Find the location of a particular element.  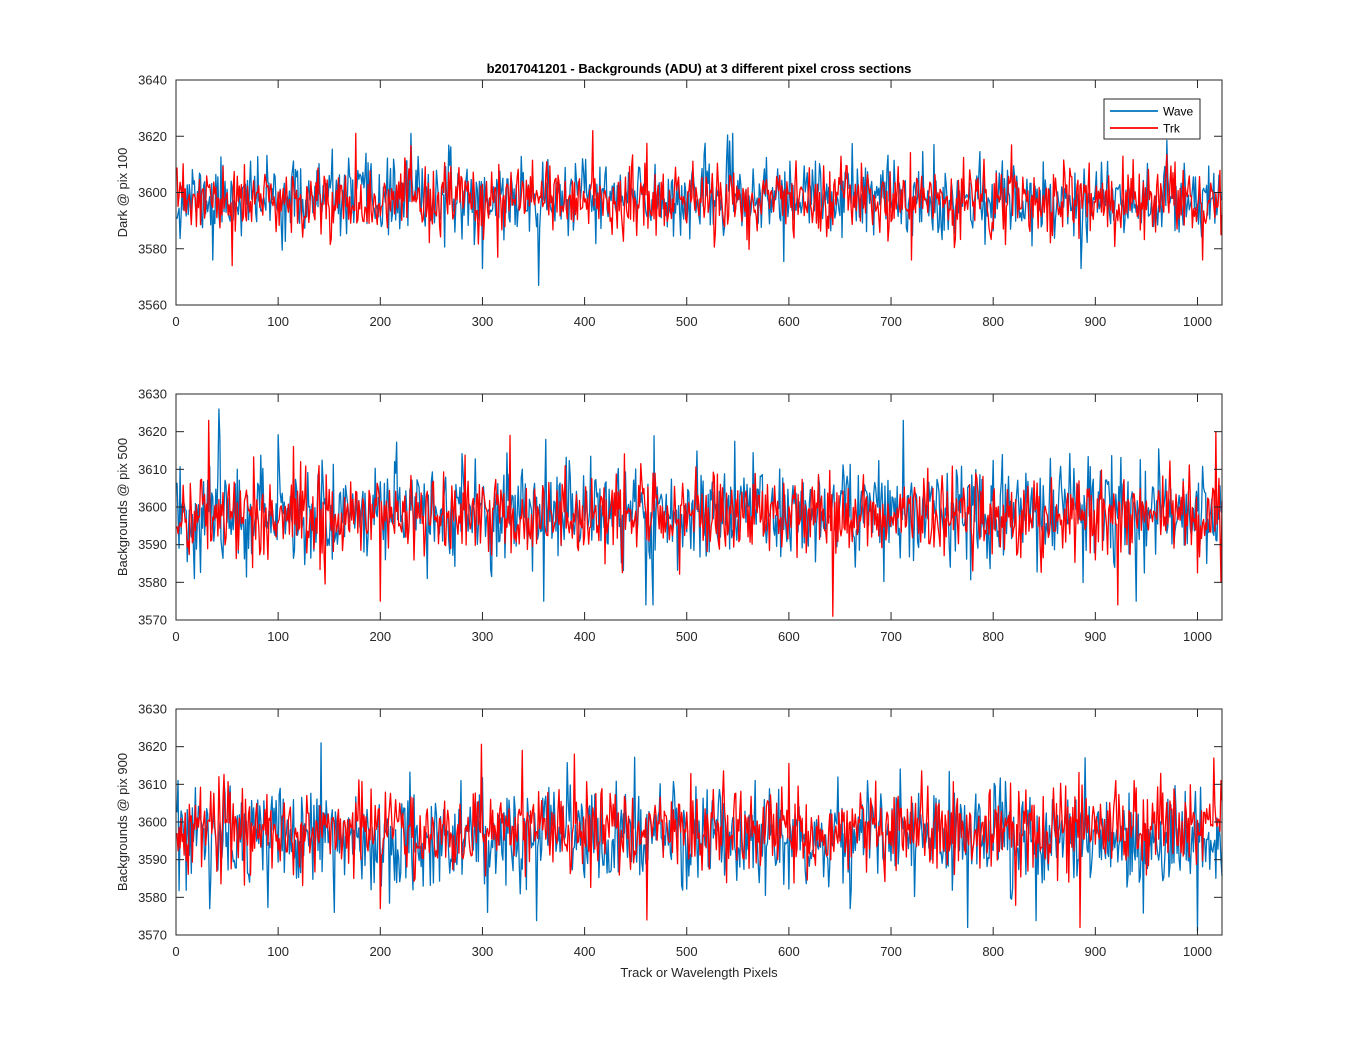

legend-label-wave: Wave is located at coordinates (1178, 112).